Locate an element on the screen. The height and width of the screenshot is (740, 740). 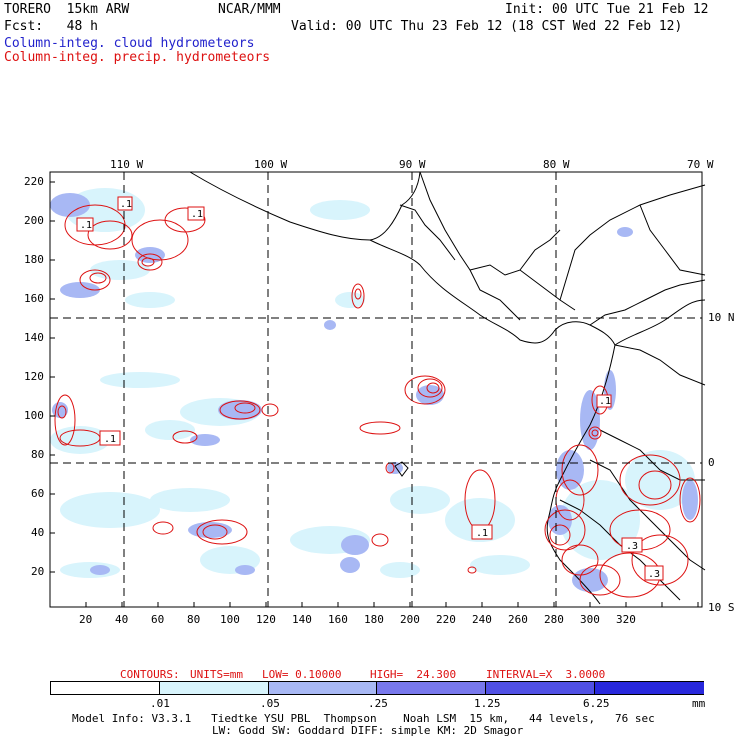
y-tick: 140 is located at coordinates (34, 337).